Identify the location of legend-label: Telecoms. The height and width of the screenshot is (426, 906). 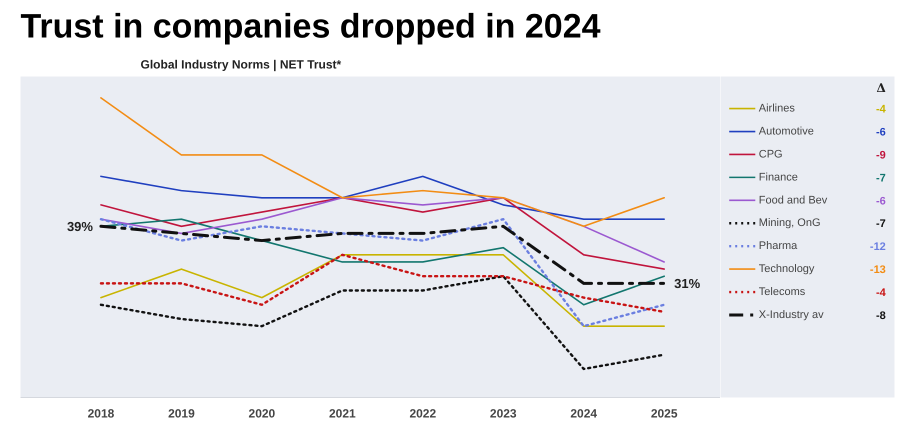
(782, 292).